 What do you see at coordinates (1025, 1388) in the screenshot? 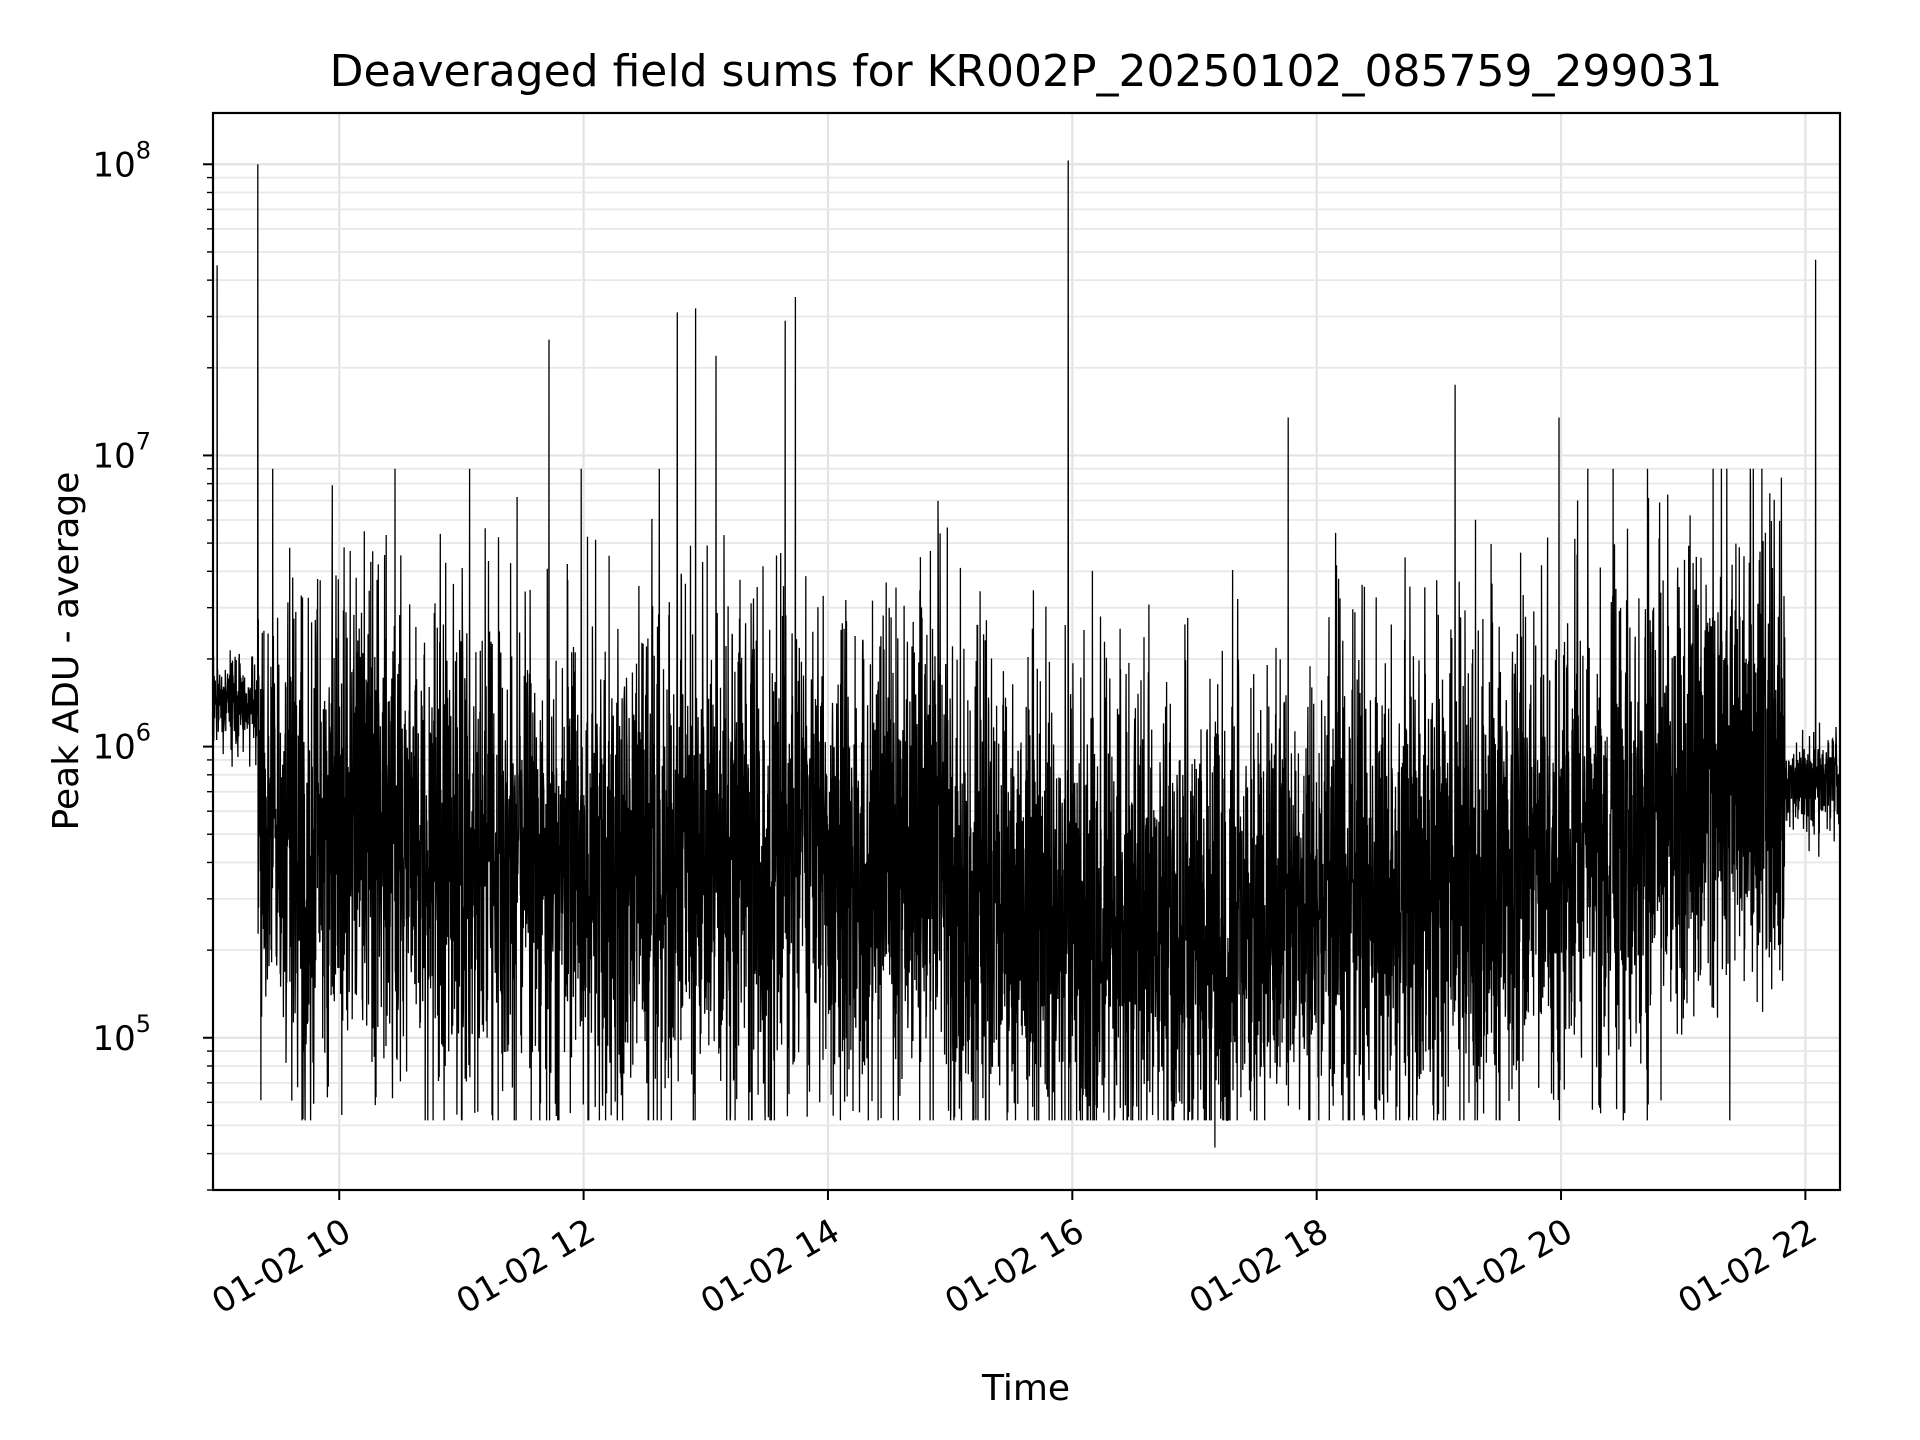
I see `x-axis-label: Time` at bounding box center [1025, 1388].